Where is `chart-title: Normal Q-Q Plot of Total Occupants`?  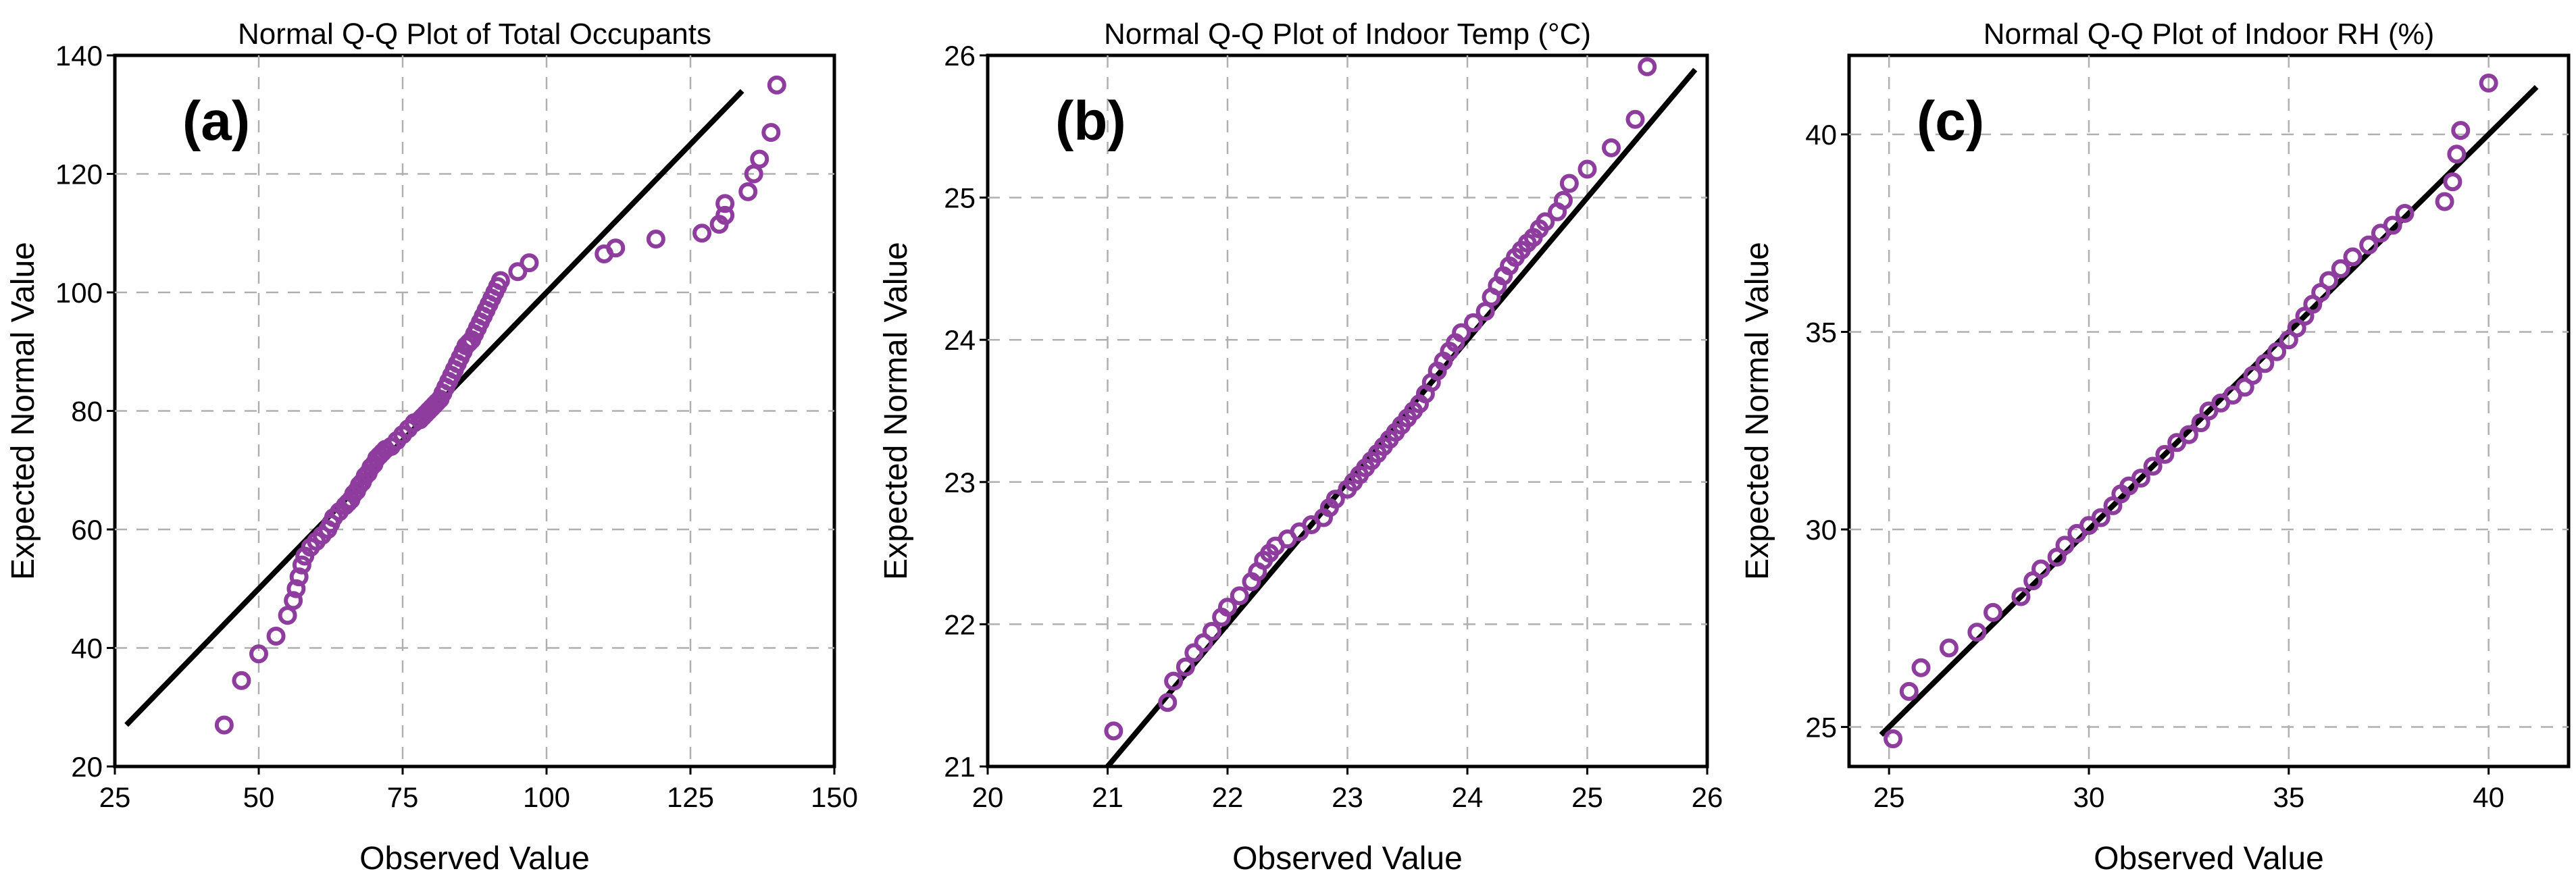 chart-title: Normal Q-Q Plot of Total Occupants is located at coordinates (474, 34).